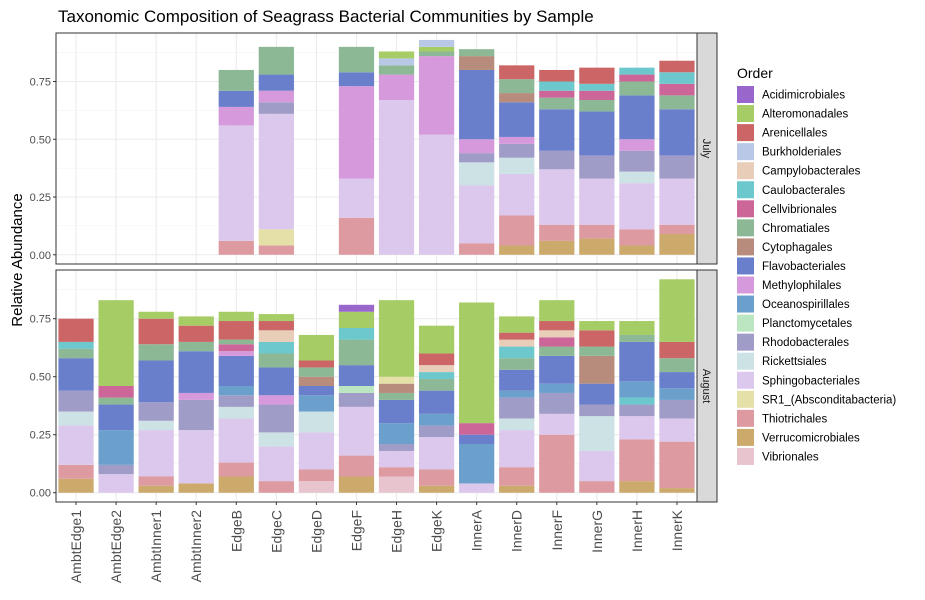  I want to click on x-tick-label: InnerK, so click(677, 530).